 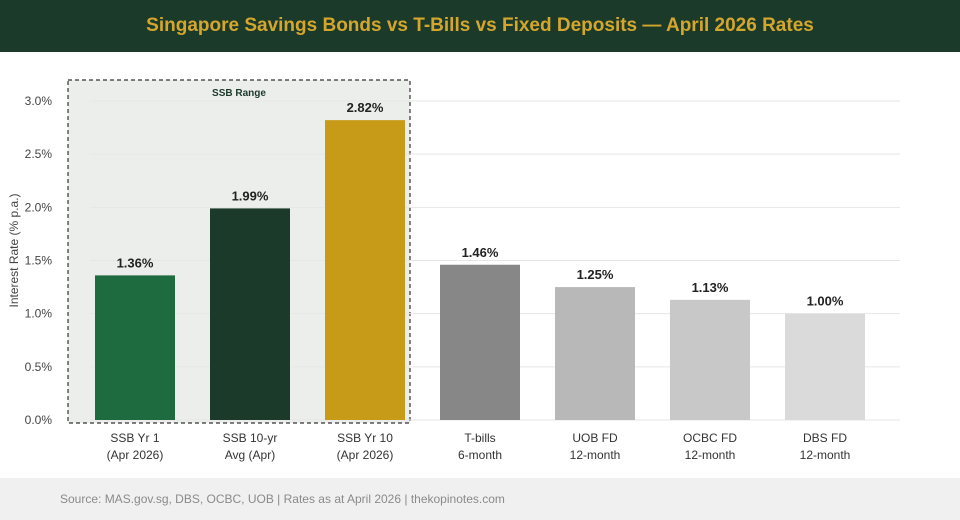 I want to click on category-label: OCBC FD, so click(x=710, y=438).